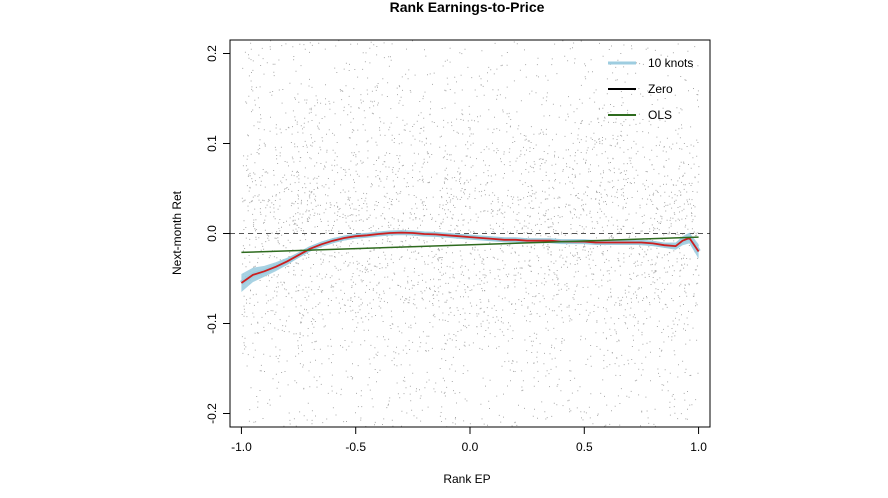 The width and height of the screenshot is (888, 498). I want to click on x-tick-label: 0.0, so click(470, 447).